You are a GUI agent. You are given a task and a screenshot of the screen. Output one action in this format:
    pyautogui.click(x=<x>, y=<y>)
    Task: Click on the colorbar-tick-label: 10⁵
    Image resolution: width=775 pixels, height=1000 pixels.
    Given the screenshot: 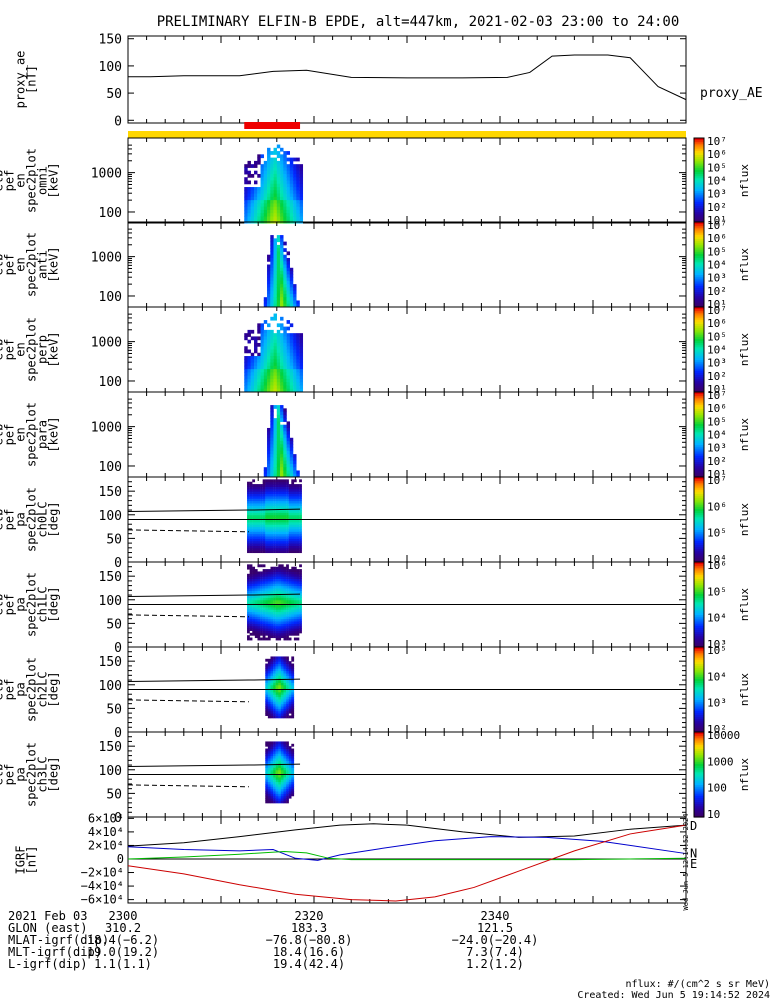 What is the action you would take?
    pyautogui.click(x=717, y=336)
    